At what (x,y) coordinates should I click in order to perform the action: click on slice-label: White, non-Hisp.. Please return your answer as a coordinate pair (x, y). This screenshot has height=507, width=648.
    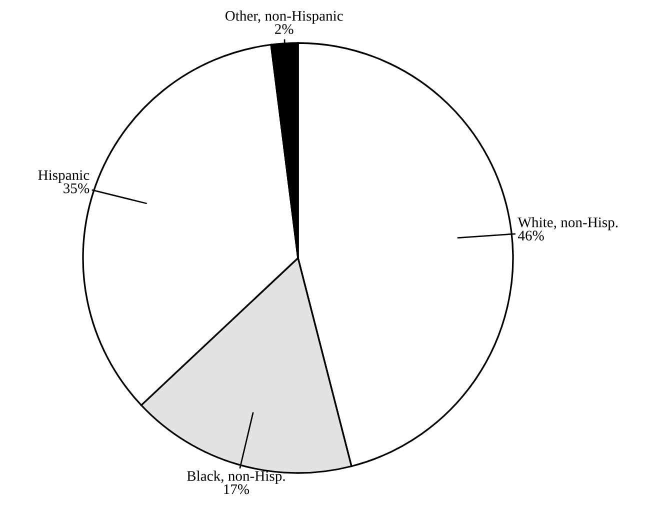
    Looking at the image, I should click on (568, 223).